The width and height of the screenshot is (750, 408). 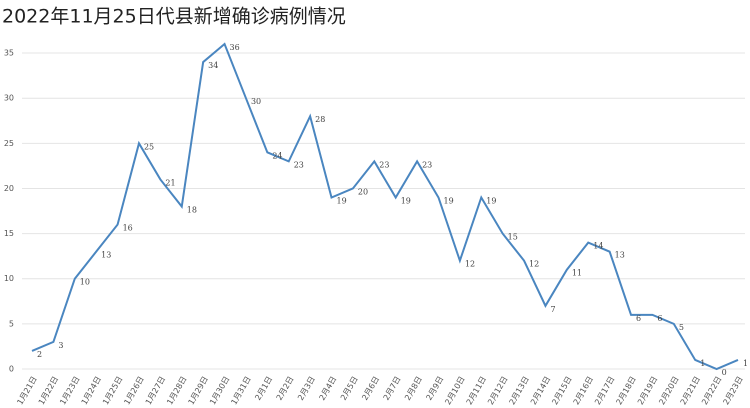 What do you see at coordinates (192, 210) in the screenshot?
I see `data-label: 18` at bounding box center [192, 210].